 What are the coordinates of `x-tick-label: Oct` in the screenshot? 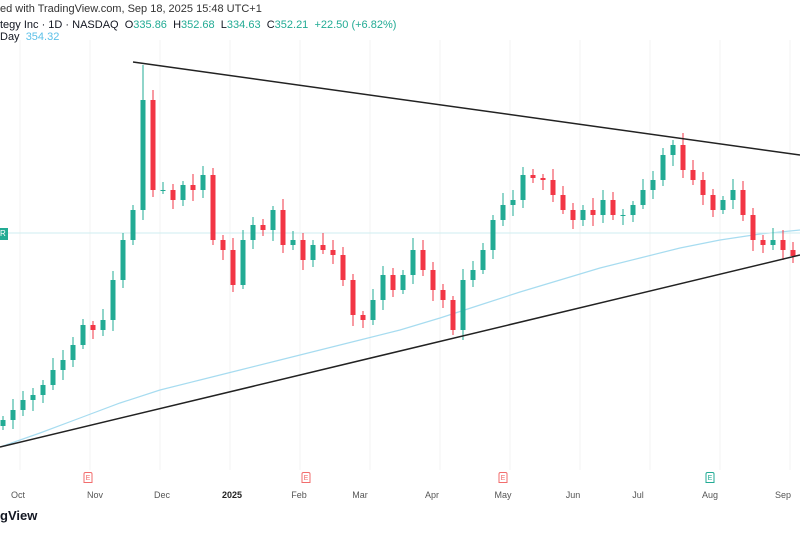 It's located at (18, 495).